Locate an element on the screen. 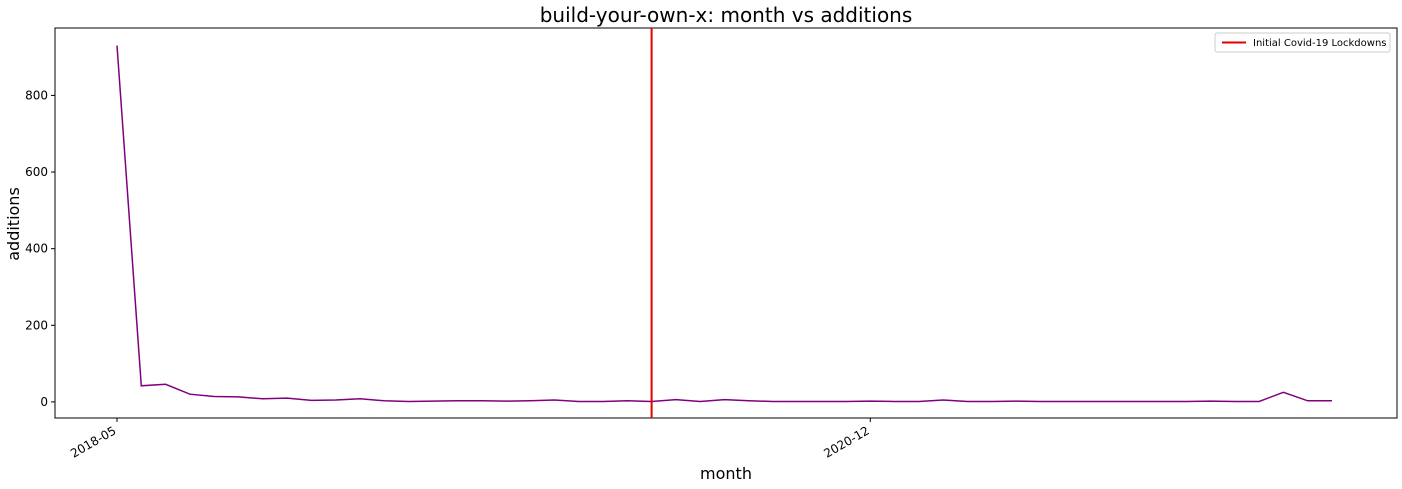 Image resolution: width=1402 pixels, height=489 pixels. y-tick-label: 600 is located at coordinates (36, 172).